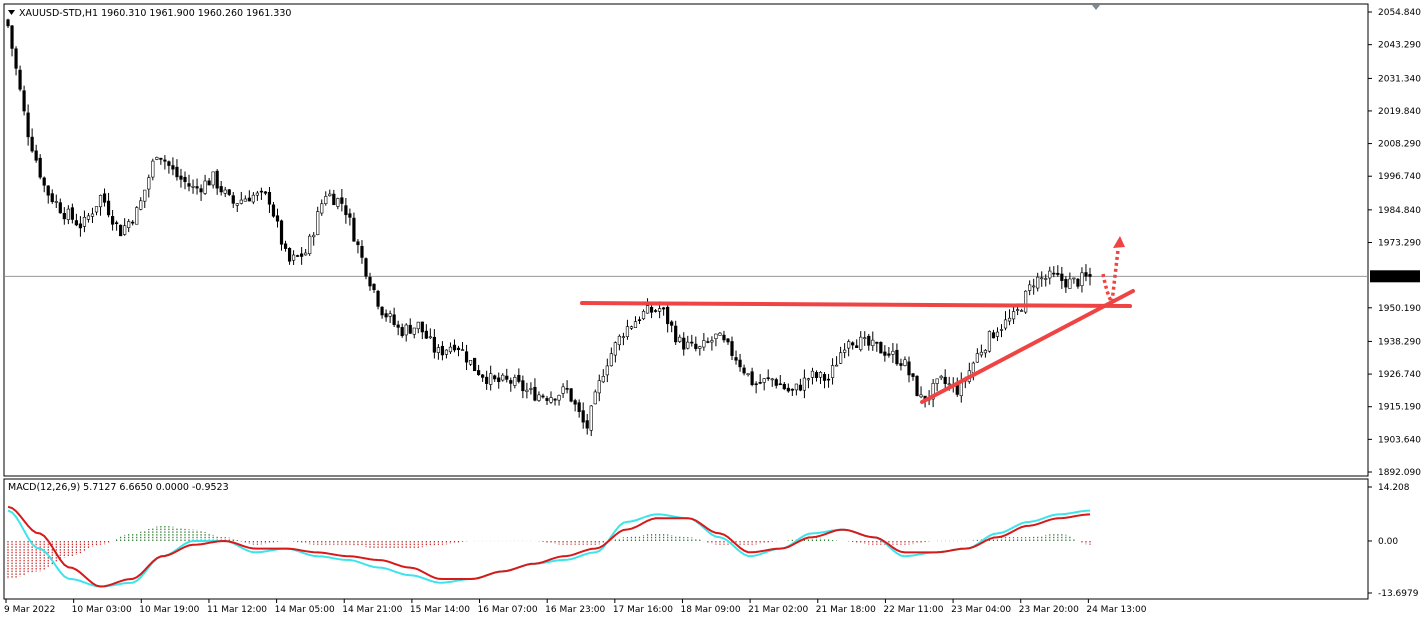  What do you see at coordinates (549, 546) in the screenshot?
I see `macd-layer` at bounding box center [549, 546].